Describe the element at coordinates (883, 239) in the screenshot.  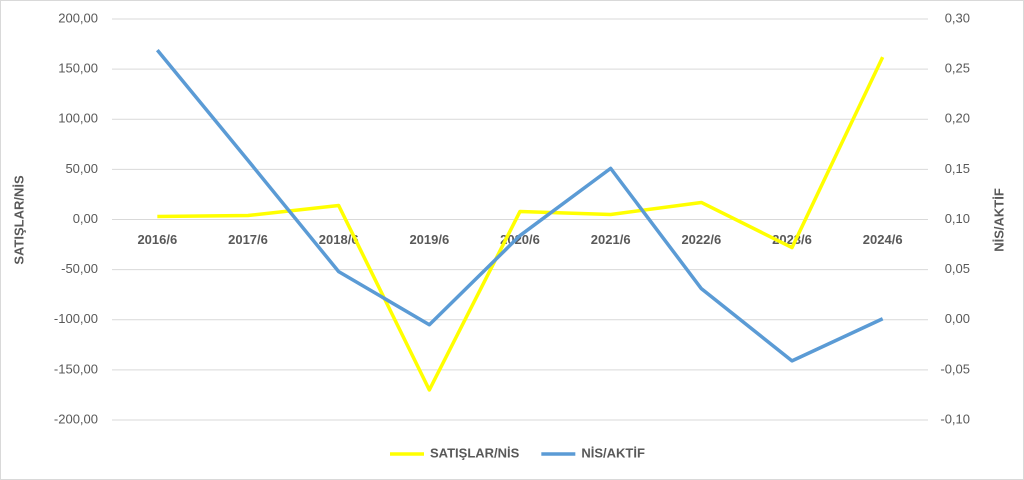
I see `x-tick-label: 2024/6` at that location.